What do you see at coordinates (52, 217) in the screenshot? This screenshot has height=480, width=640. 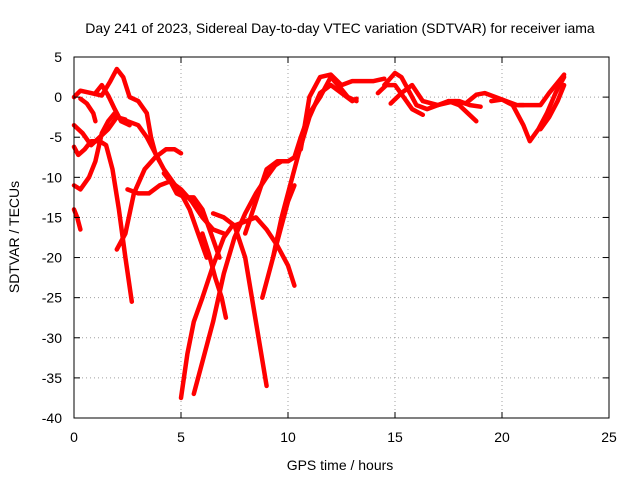 I see `y-tick-label: -15` at bounding box center [52, 217].